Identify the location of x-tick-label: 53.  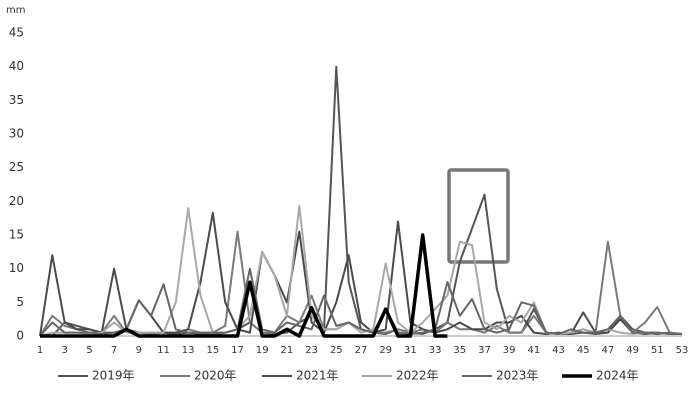
(682, 350).